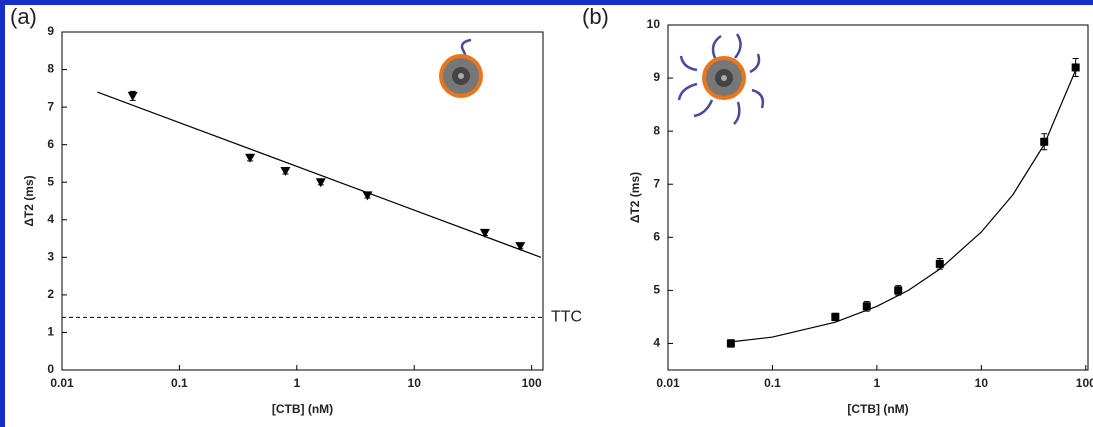 Image resolution: width=1093 pixels, height=427 pixels. I want to click on y-tick-label: 0, so click(50, 369).